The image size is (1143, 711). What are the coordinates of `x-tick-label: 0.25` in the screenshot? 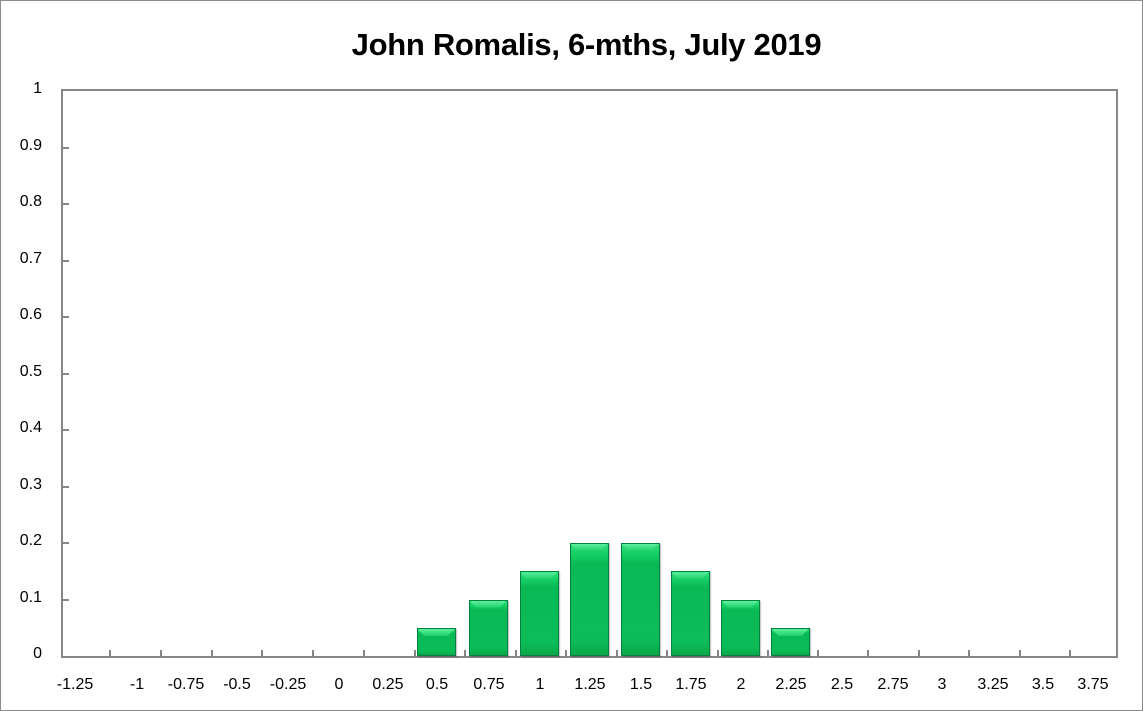 It's located at (388, 684).